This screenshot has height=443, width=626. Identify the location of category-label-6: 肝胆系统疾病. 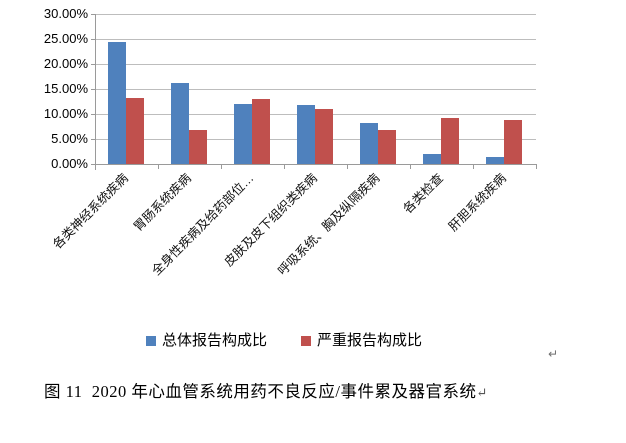
(477, 202).